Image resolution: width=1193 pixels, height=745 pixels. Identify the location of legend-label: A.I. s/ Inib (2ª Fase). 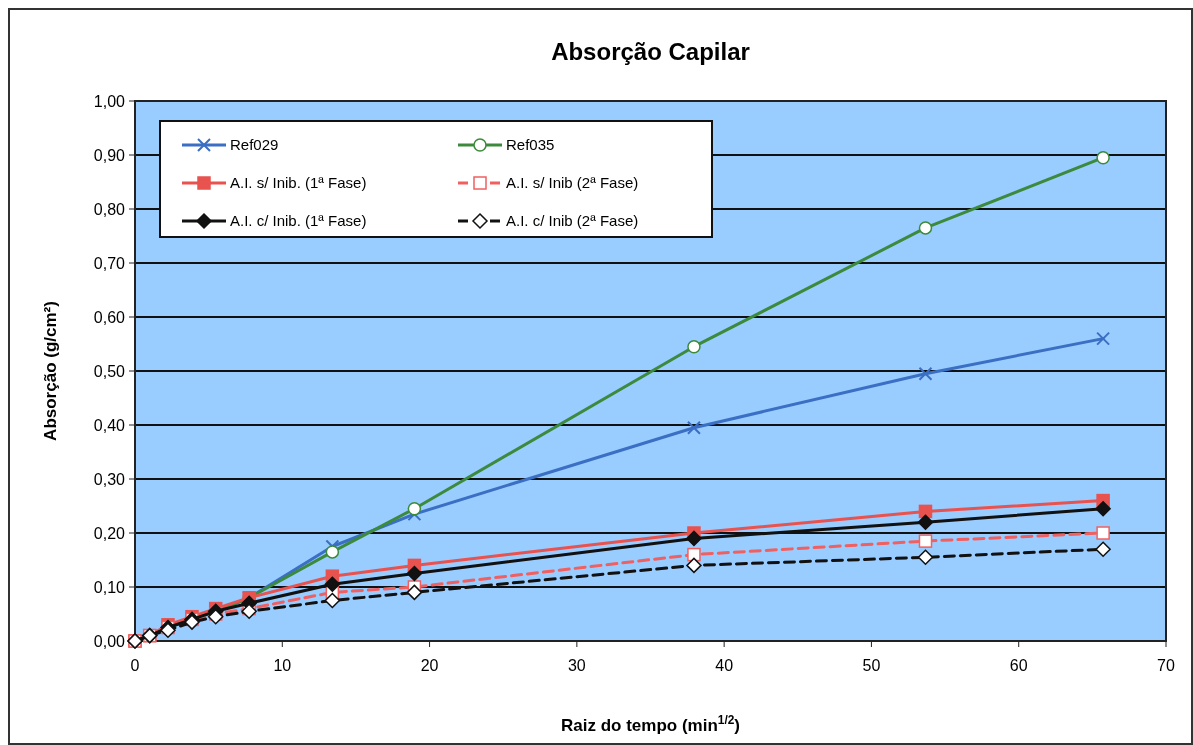
(572, 183).